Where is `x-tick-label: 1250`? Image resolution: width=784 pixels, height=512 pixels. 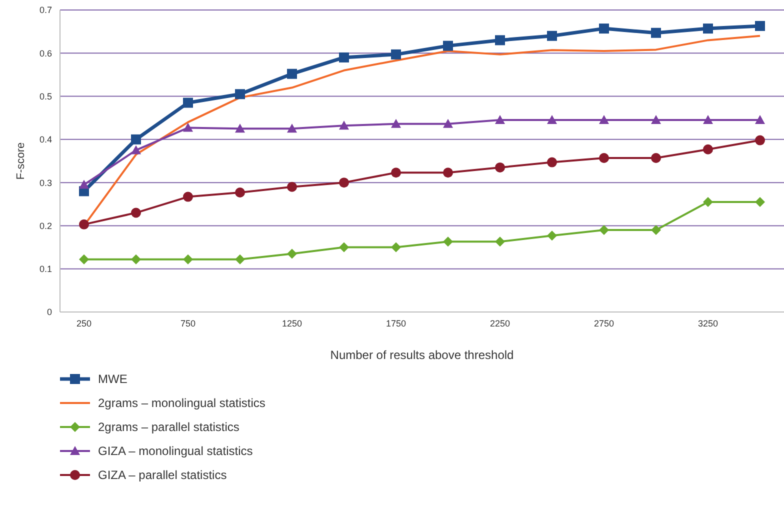
x-tick-label: 1250 is located at coordinates (292, 323).